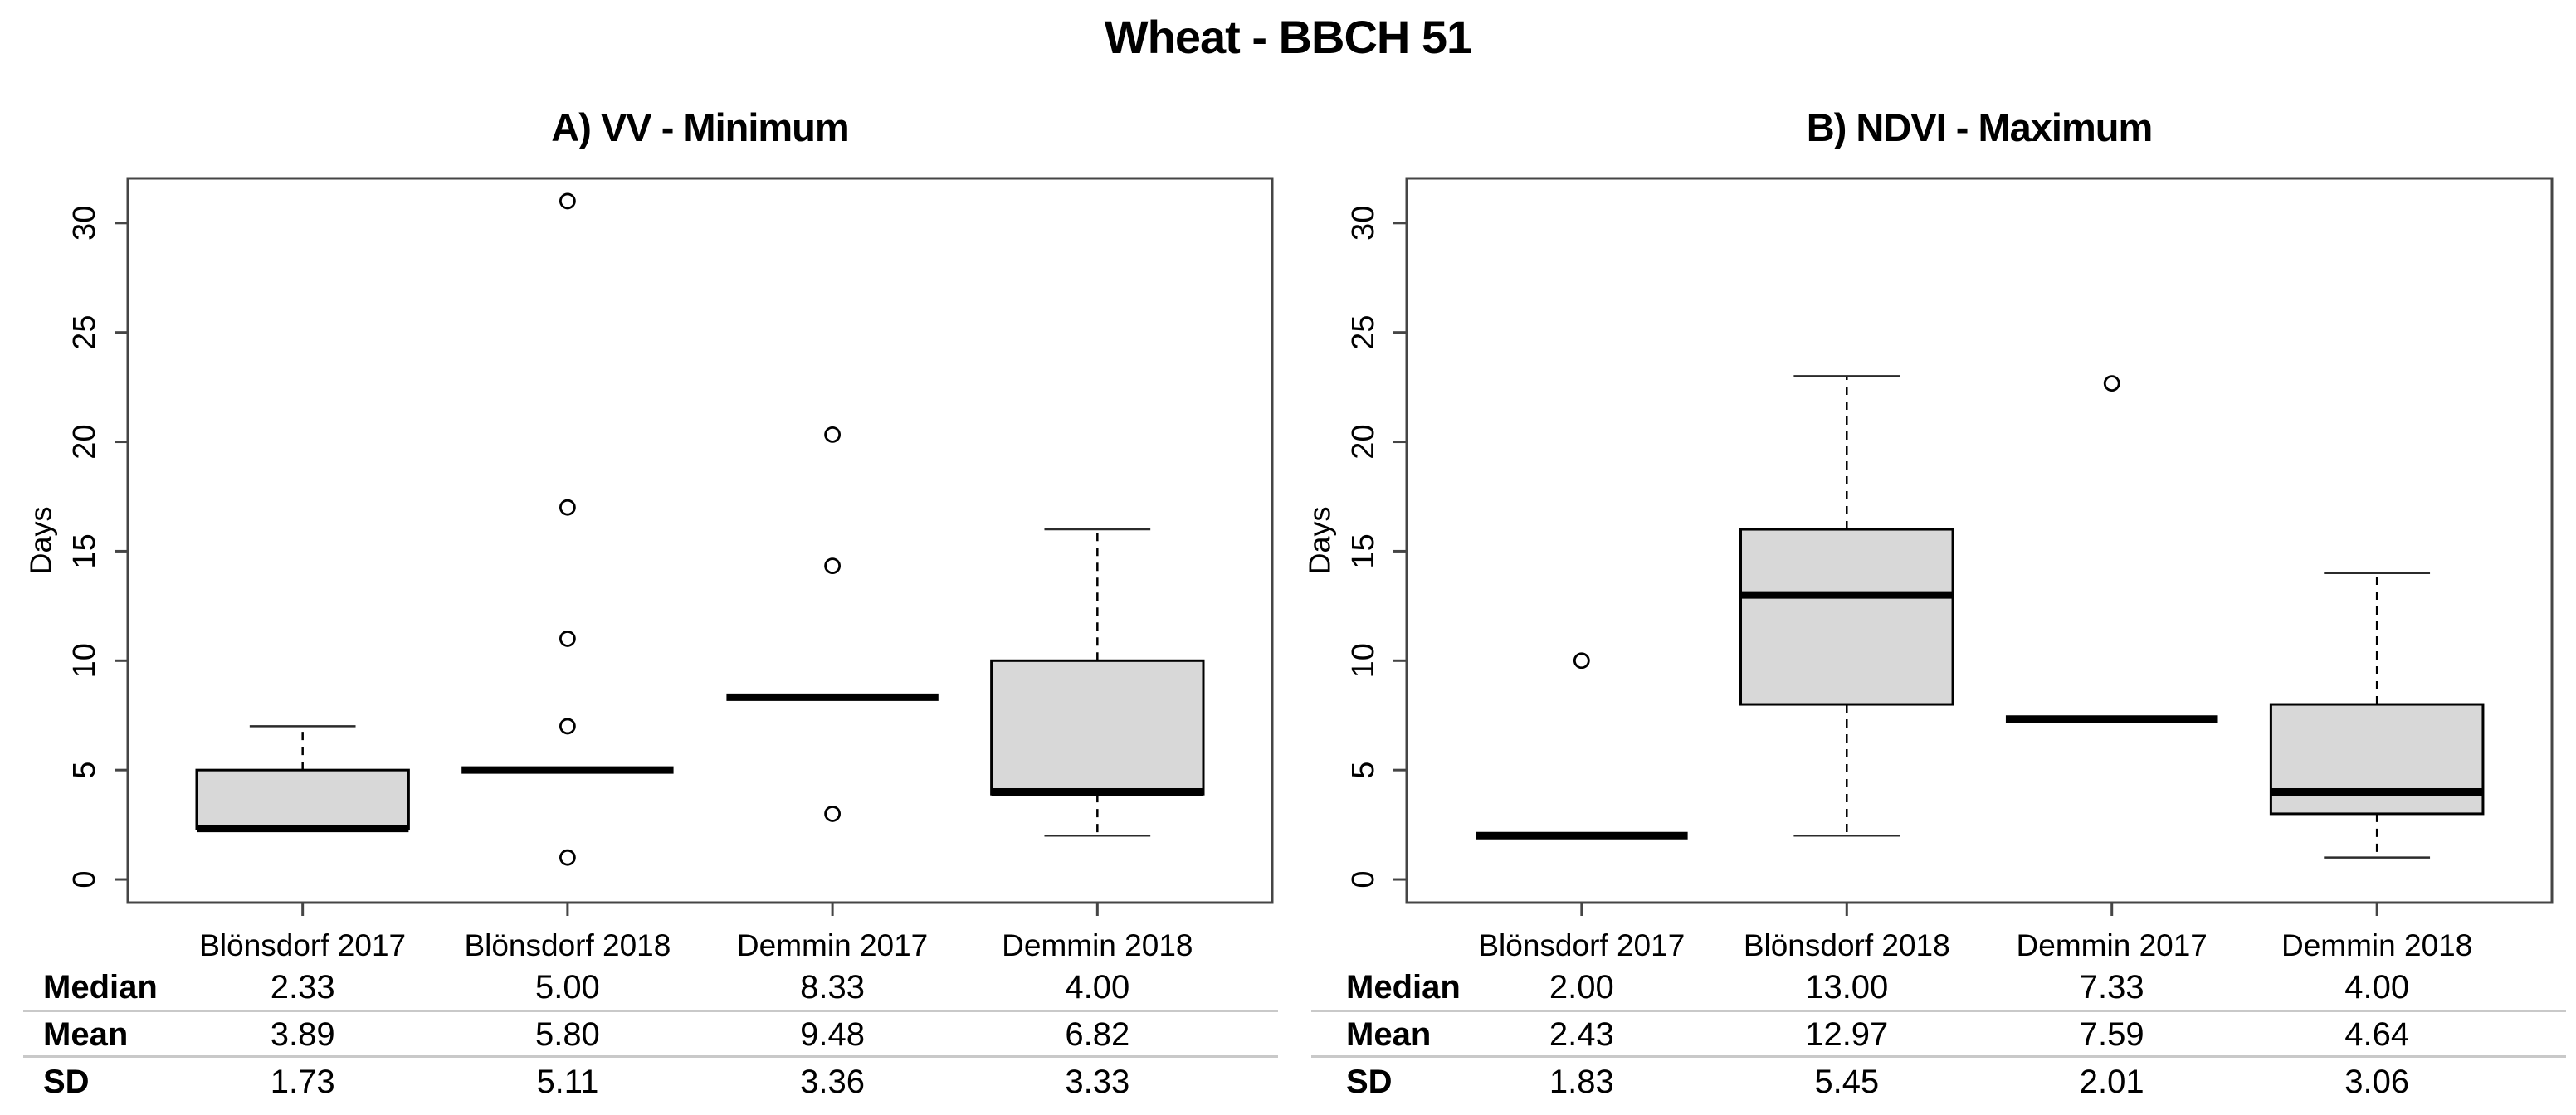 The width and height of the screenshot is (2576, 1115). Describe the element at coordinates (1980, 127) in the screenshot. I see `panel-b-title: B) NDVI - Maximum` at that location.